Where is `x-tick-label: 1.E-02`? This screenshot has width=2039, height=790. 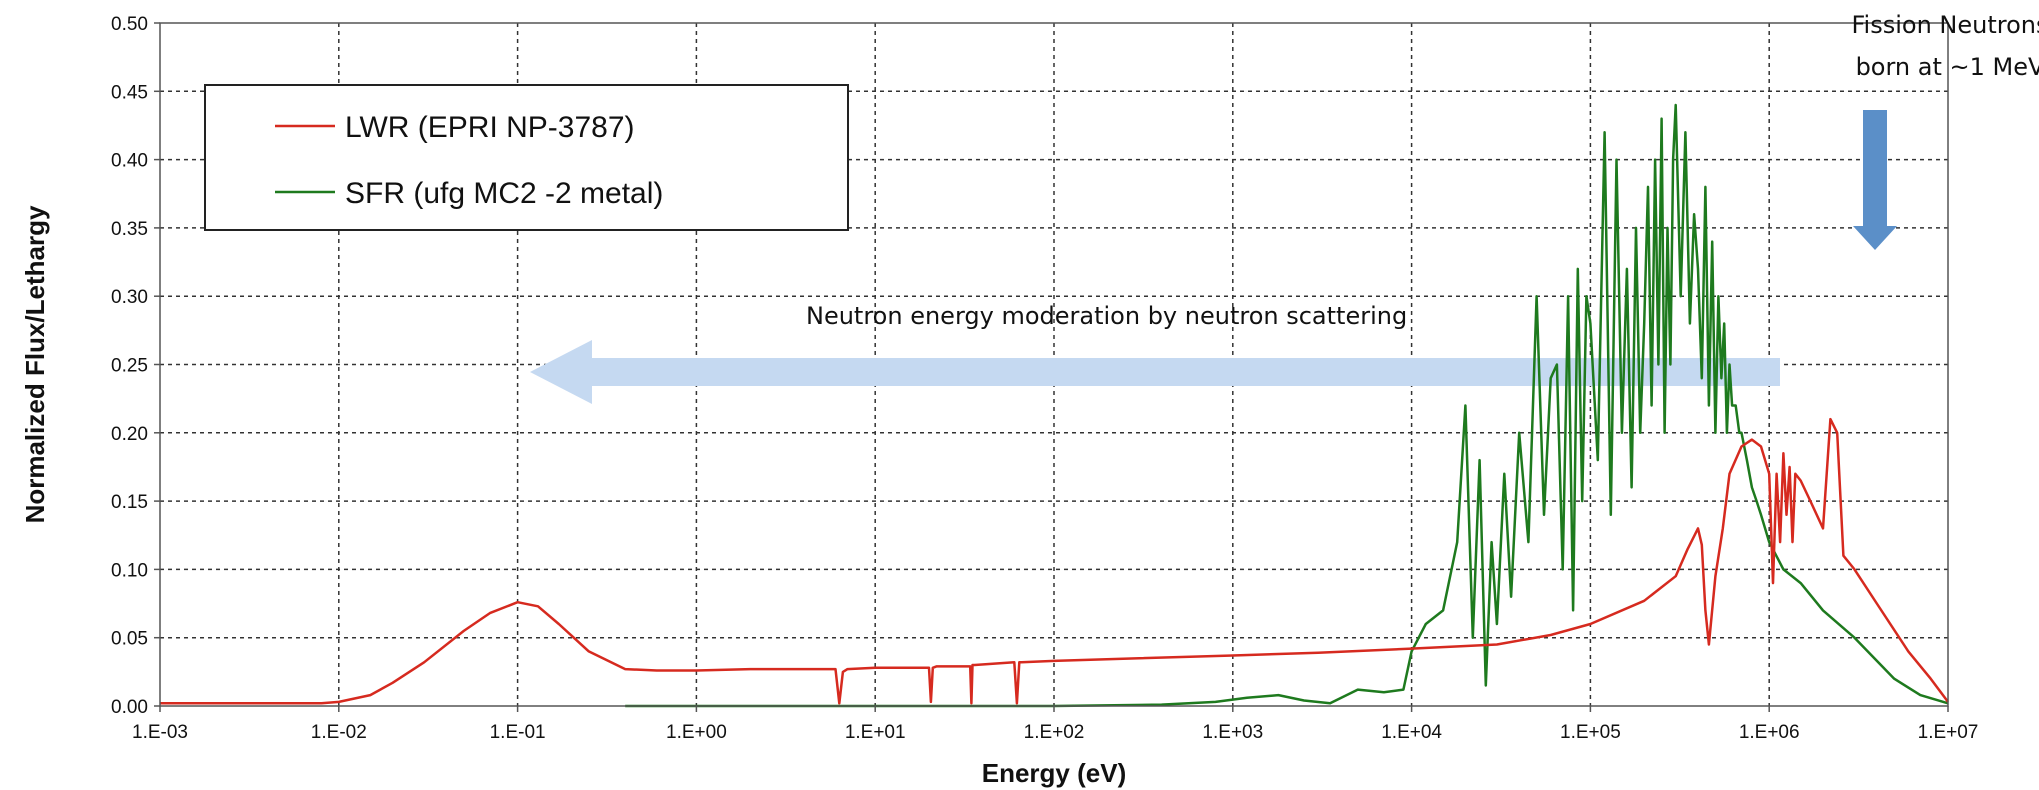
x-tick-label: 1.E-02 is located at coordinates (339, 732).